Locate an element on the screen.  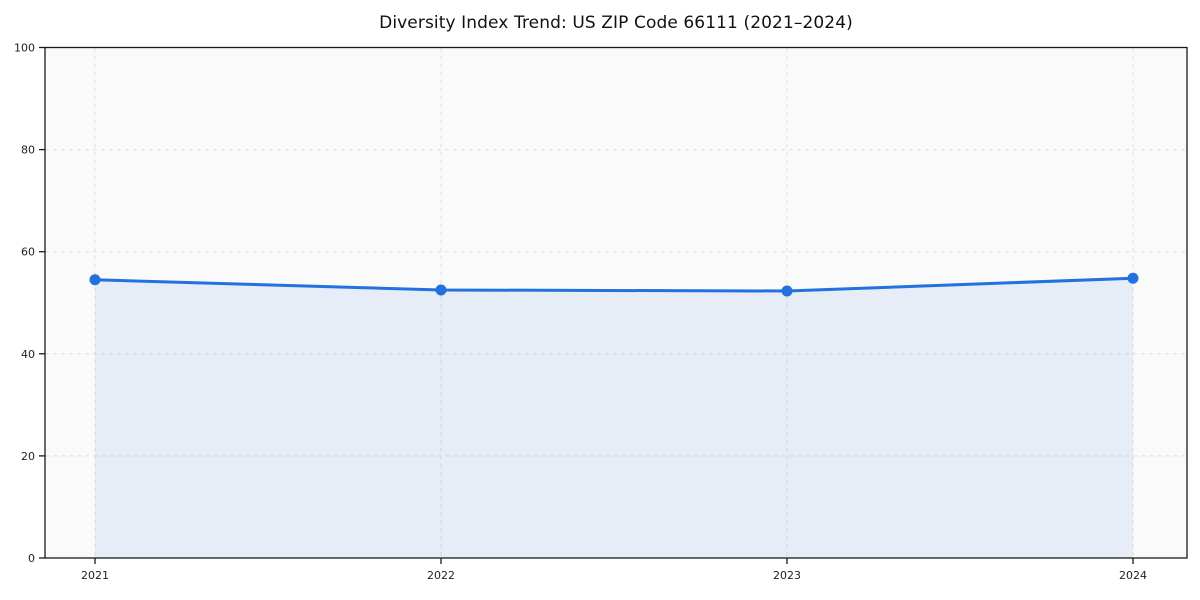
x-tick-label: 2023 is located at coordinates (787, 575).